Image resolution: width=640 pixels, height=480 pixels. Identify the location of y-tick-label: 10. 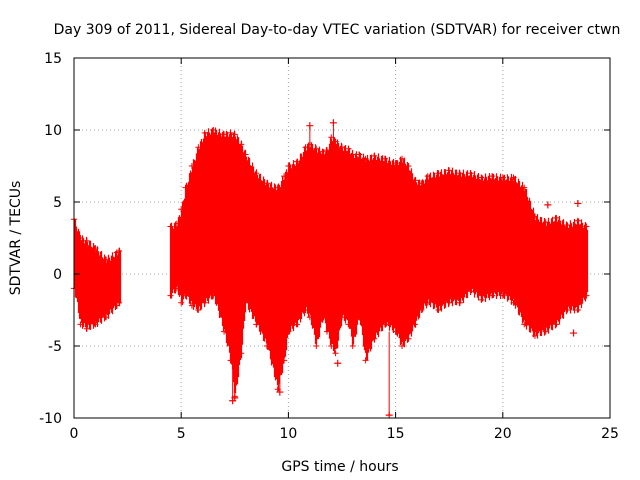
(53, 131).